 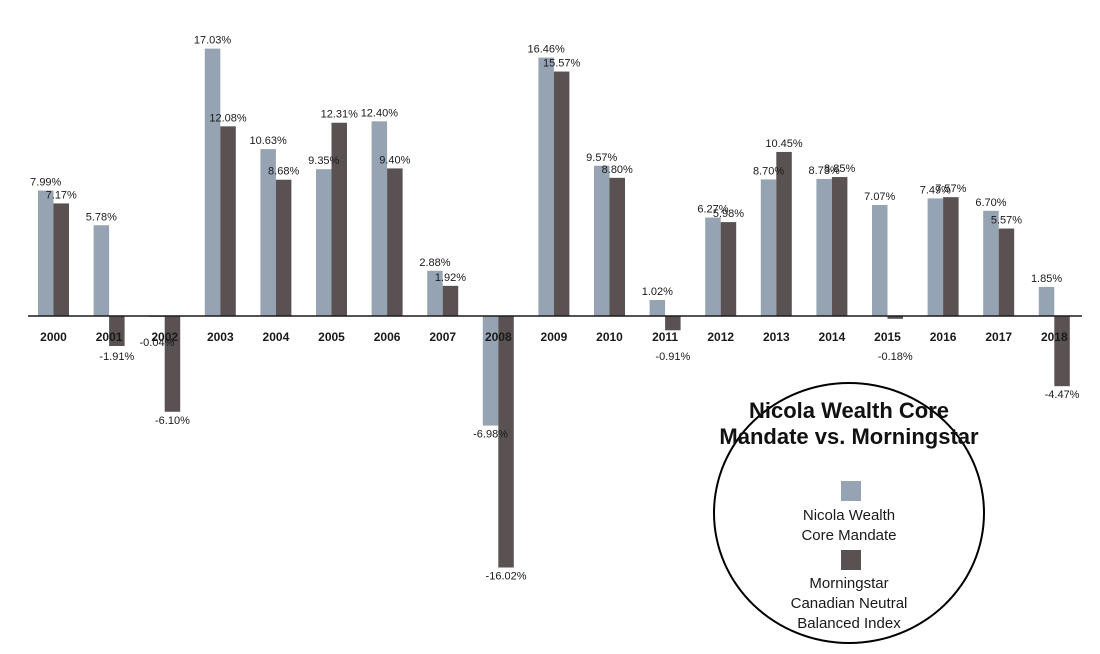 What do you see at coordinates (46, 253) in the screenshot?
I see `bar-core-mandate-2000` at bounding box center [46, 253].